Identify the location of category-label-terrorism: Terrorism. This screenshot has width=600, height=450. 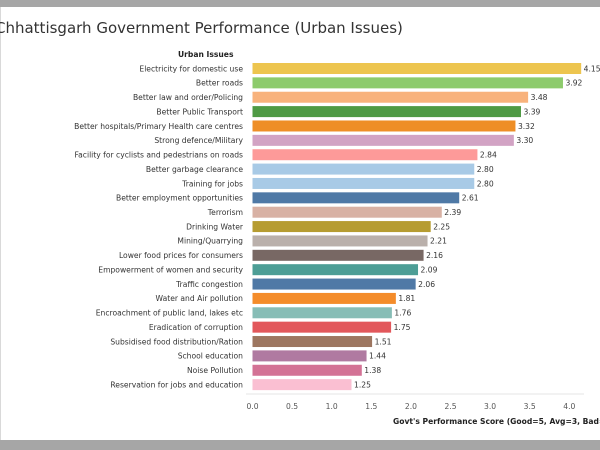
(225, 212).